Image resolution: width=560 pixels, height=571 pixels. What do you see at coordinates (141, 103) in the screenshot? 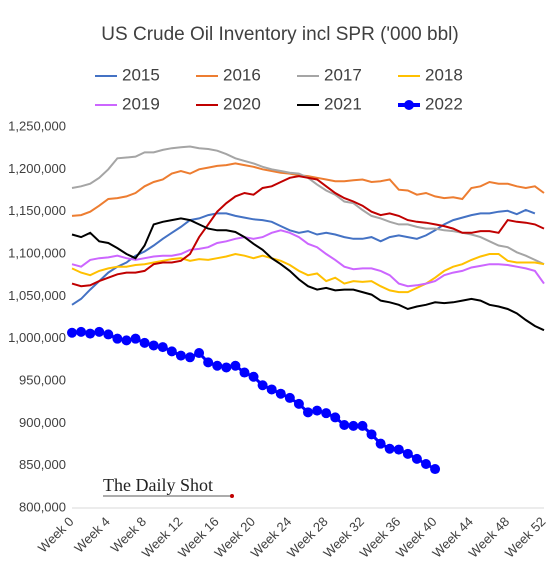
I see `legend-label: 2019` at bounding box center [141, 103].